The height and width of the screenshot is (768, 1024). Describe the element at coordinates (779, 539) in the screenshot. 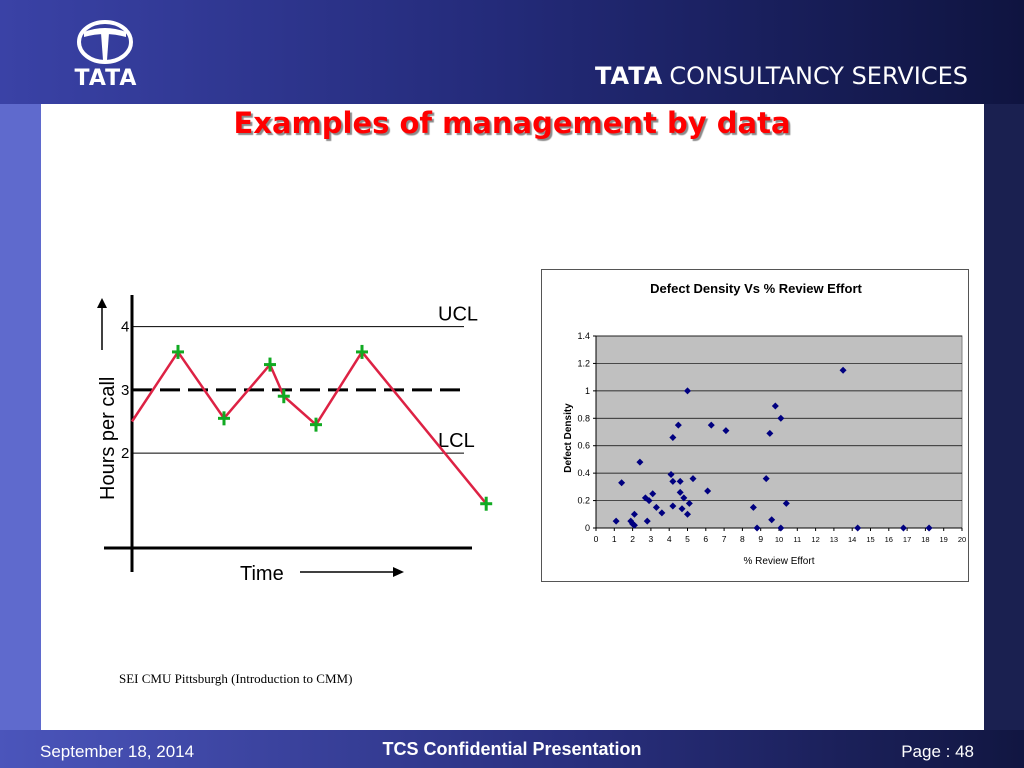

I see `scatter-xtick-label: 10` at that location.